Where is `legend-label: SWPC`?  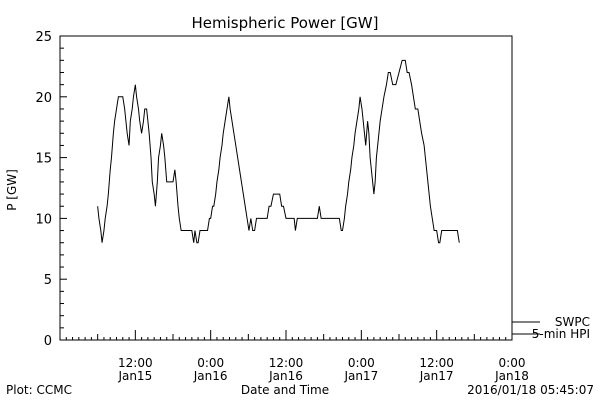 legend-label: SWPC is located at coordinates (572, 322).